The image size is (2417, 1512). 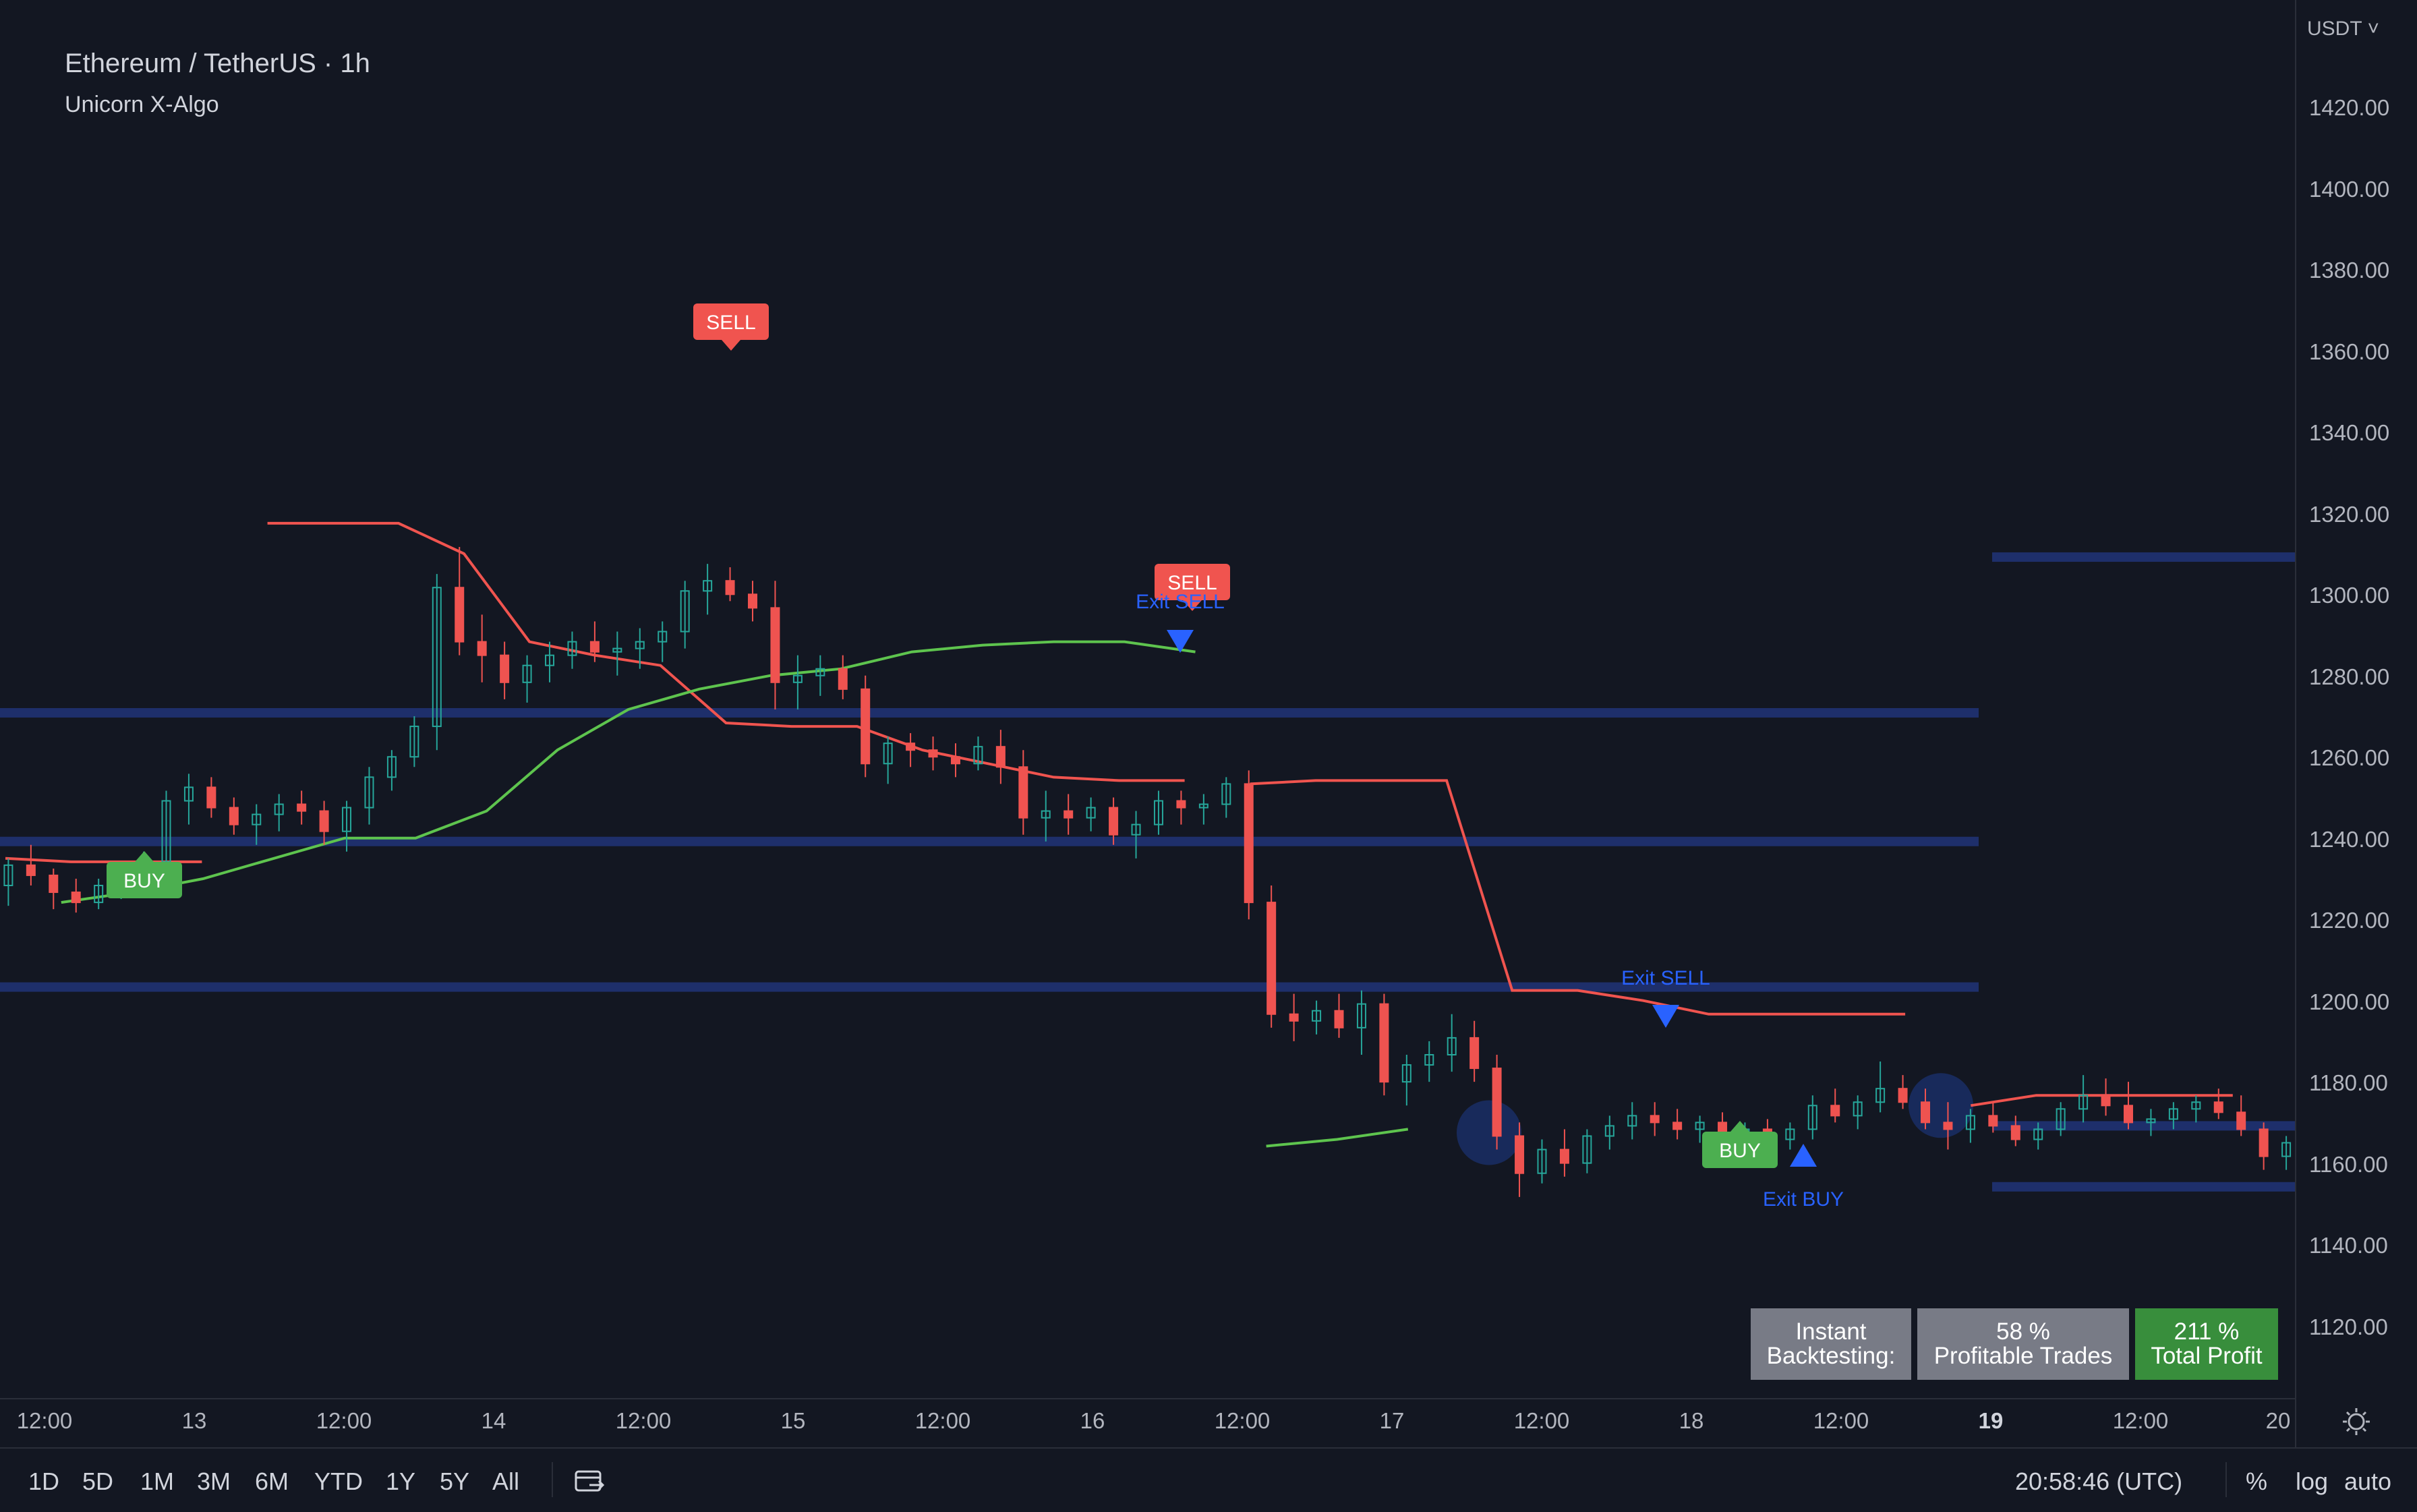 I want to click on price-tick-label: 1300.00, so click(x=2349, y=595).